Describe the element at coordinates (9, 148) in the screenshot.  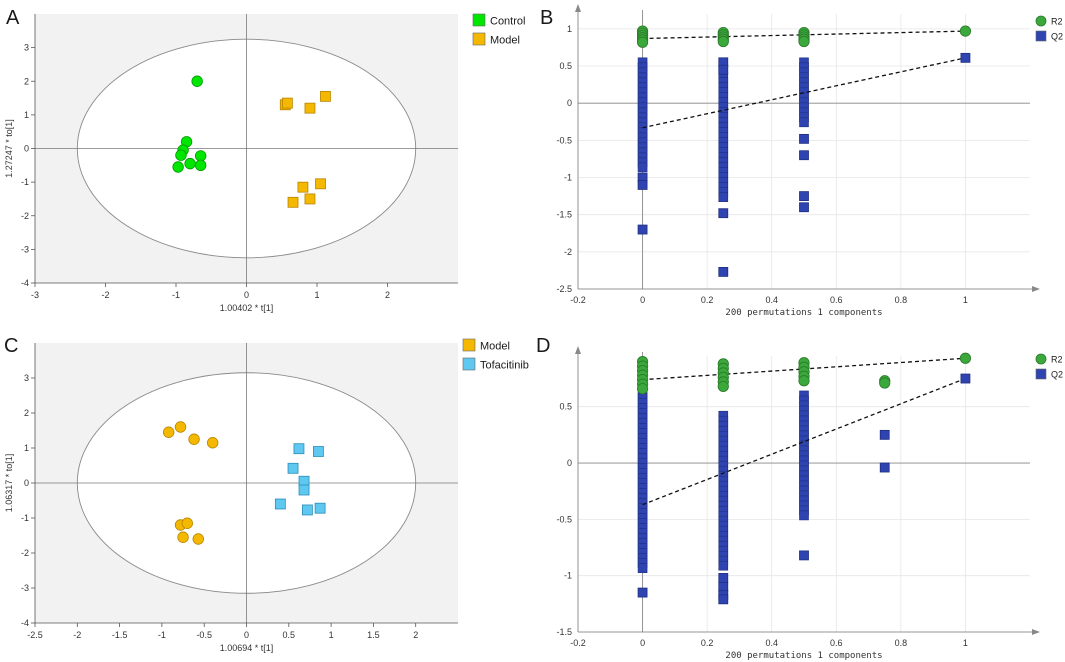
I see `y-axis-label-a: 1.27247 * to[1]` at that location.